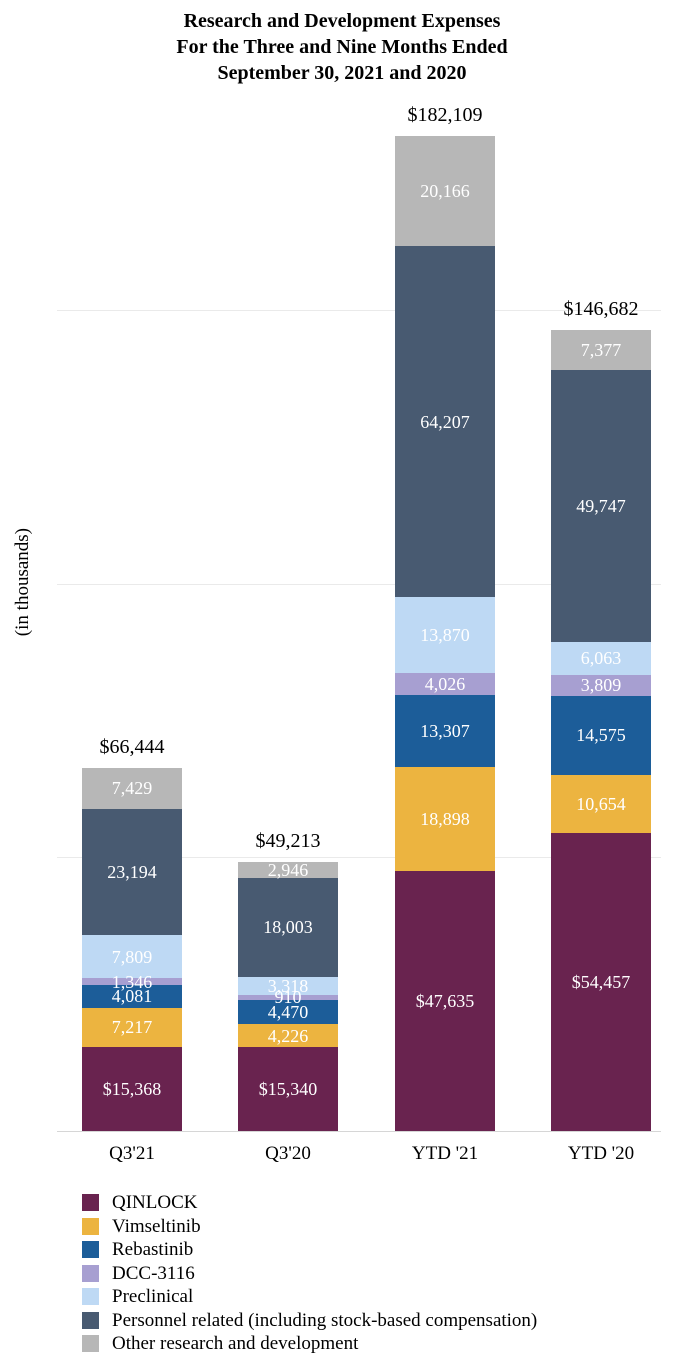 This screenshot has height=1360, width=684. I want to click on bar-segment: 20,166, so click(445, 191).